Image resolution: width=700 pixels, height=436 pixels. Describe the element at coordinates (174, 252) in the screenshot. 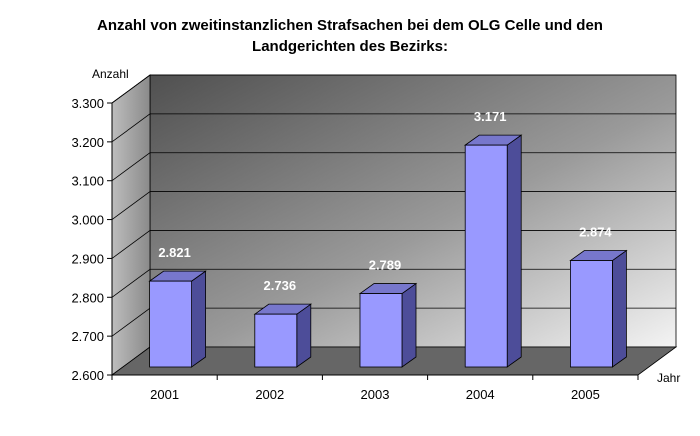

I see `data-label-2001: 2.821` at that location.